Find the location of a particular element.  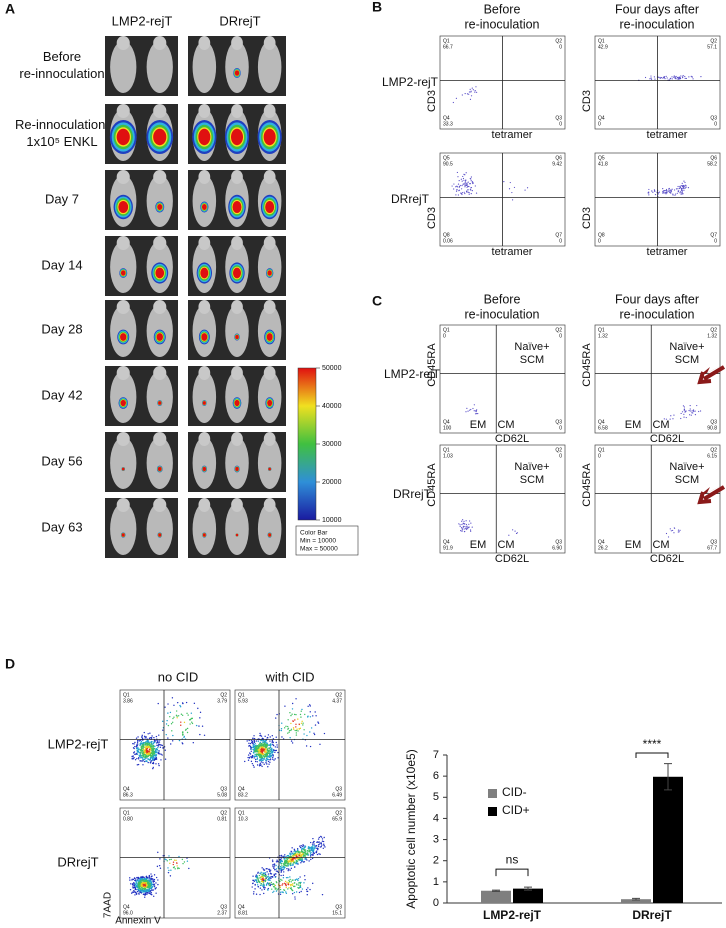

quadrant-value: 26.2 is located at coordinates (603, 548).